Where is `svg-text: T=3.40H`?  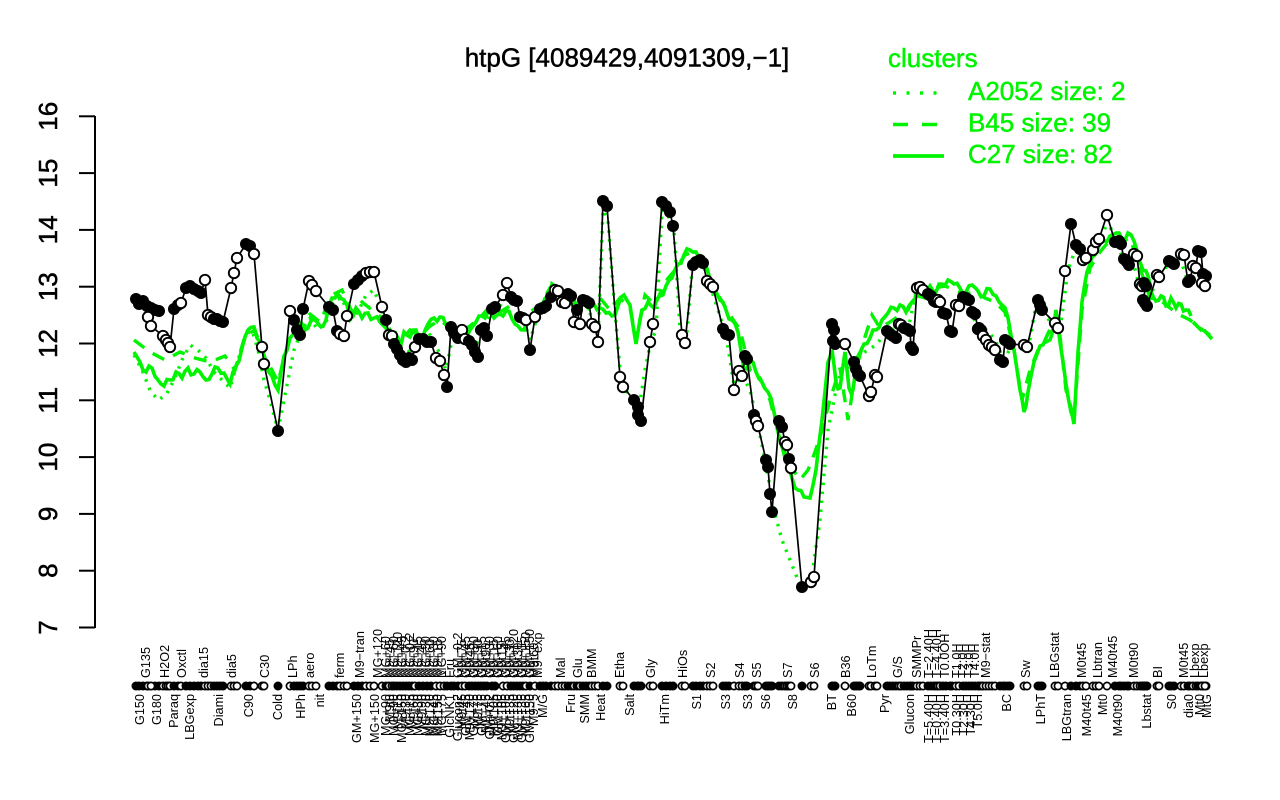 svg-text: T=3.40H is located at coordinates (945, 718).